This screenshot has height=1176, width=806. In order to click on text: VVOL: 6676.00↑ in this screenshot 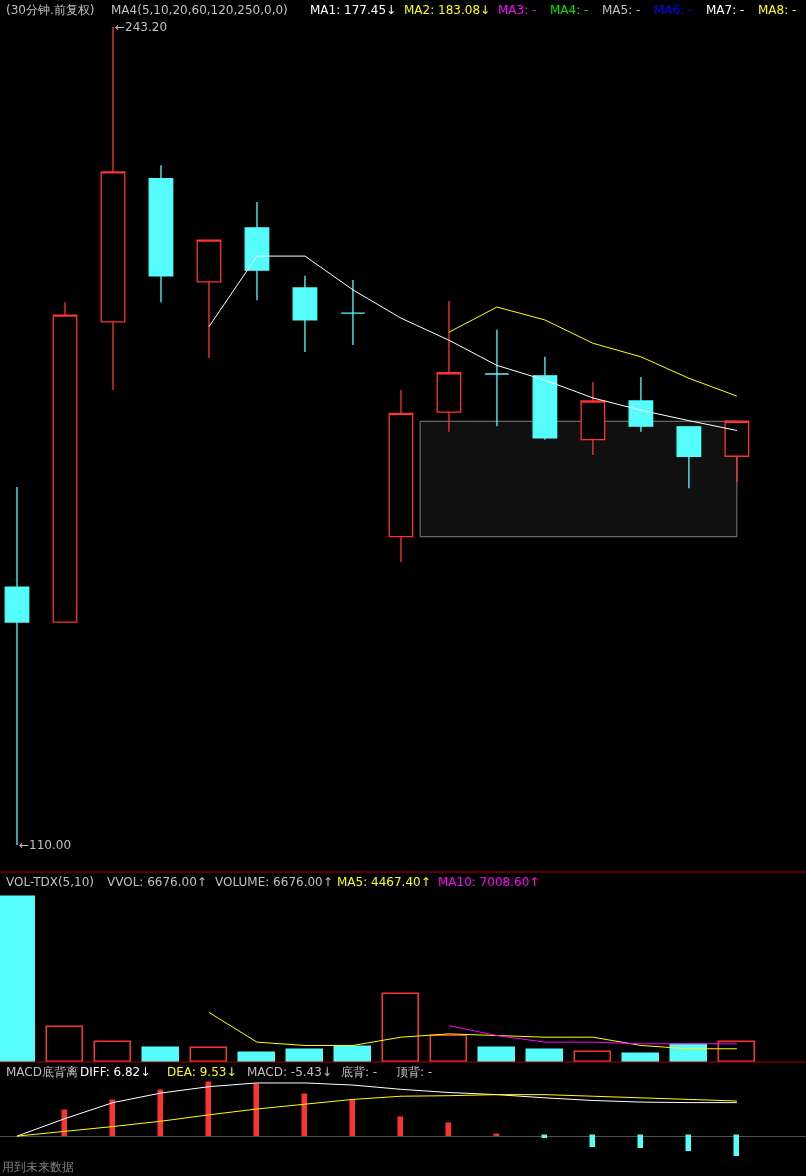, I will do `click(157, 882)`.